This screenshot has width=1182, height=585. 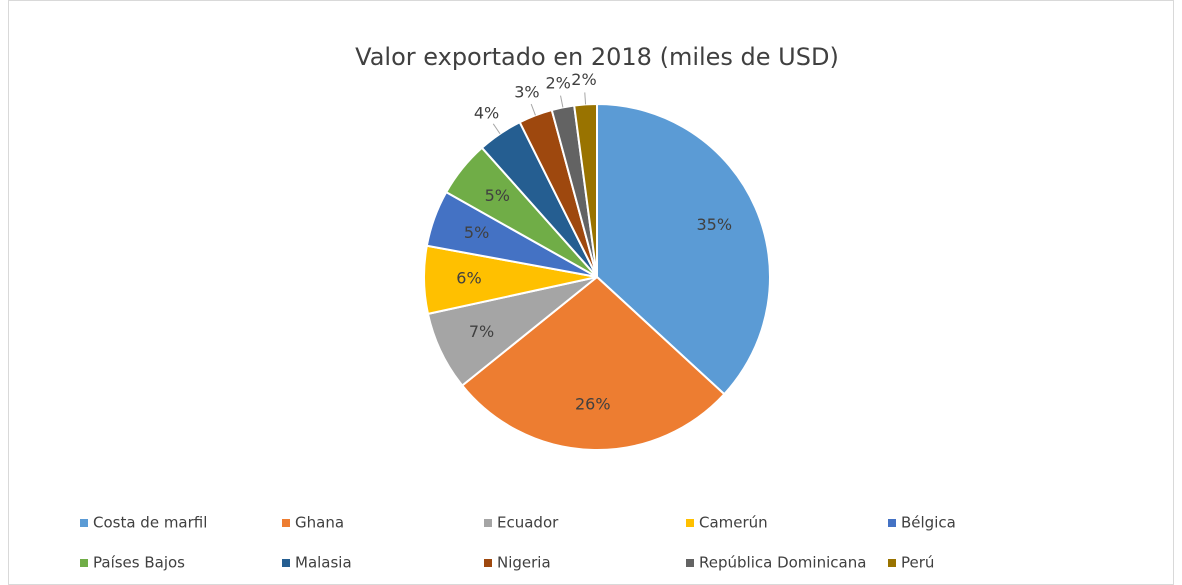 What do you see at coordinates (468, 278) in the screenshot?
I see `data-label: 6%` at bounding box center [468, 278].